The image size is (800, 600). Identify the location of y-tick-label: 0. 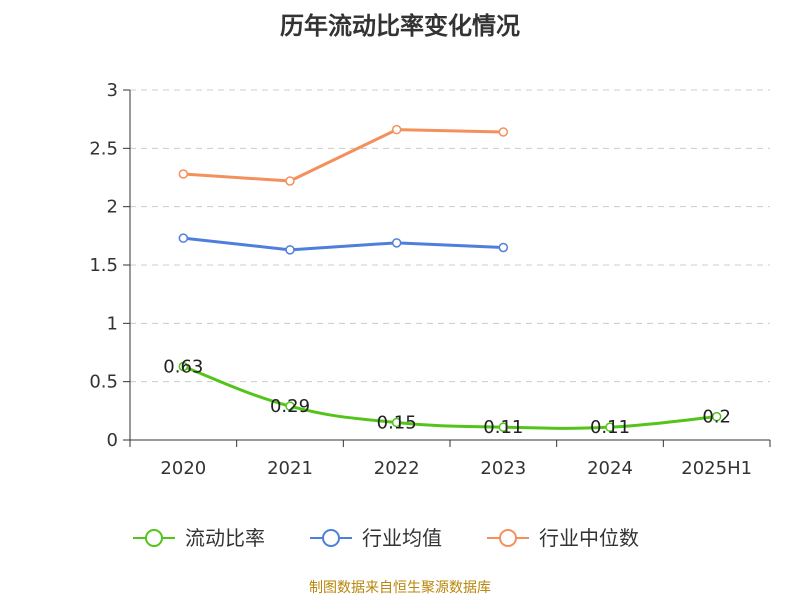
(112, 440).